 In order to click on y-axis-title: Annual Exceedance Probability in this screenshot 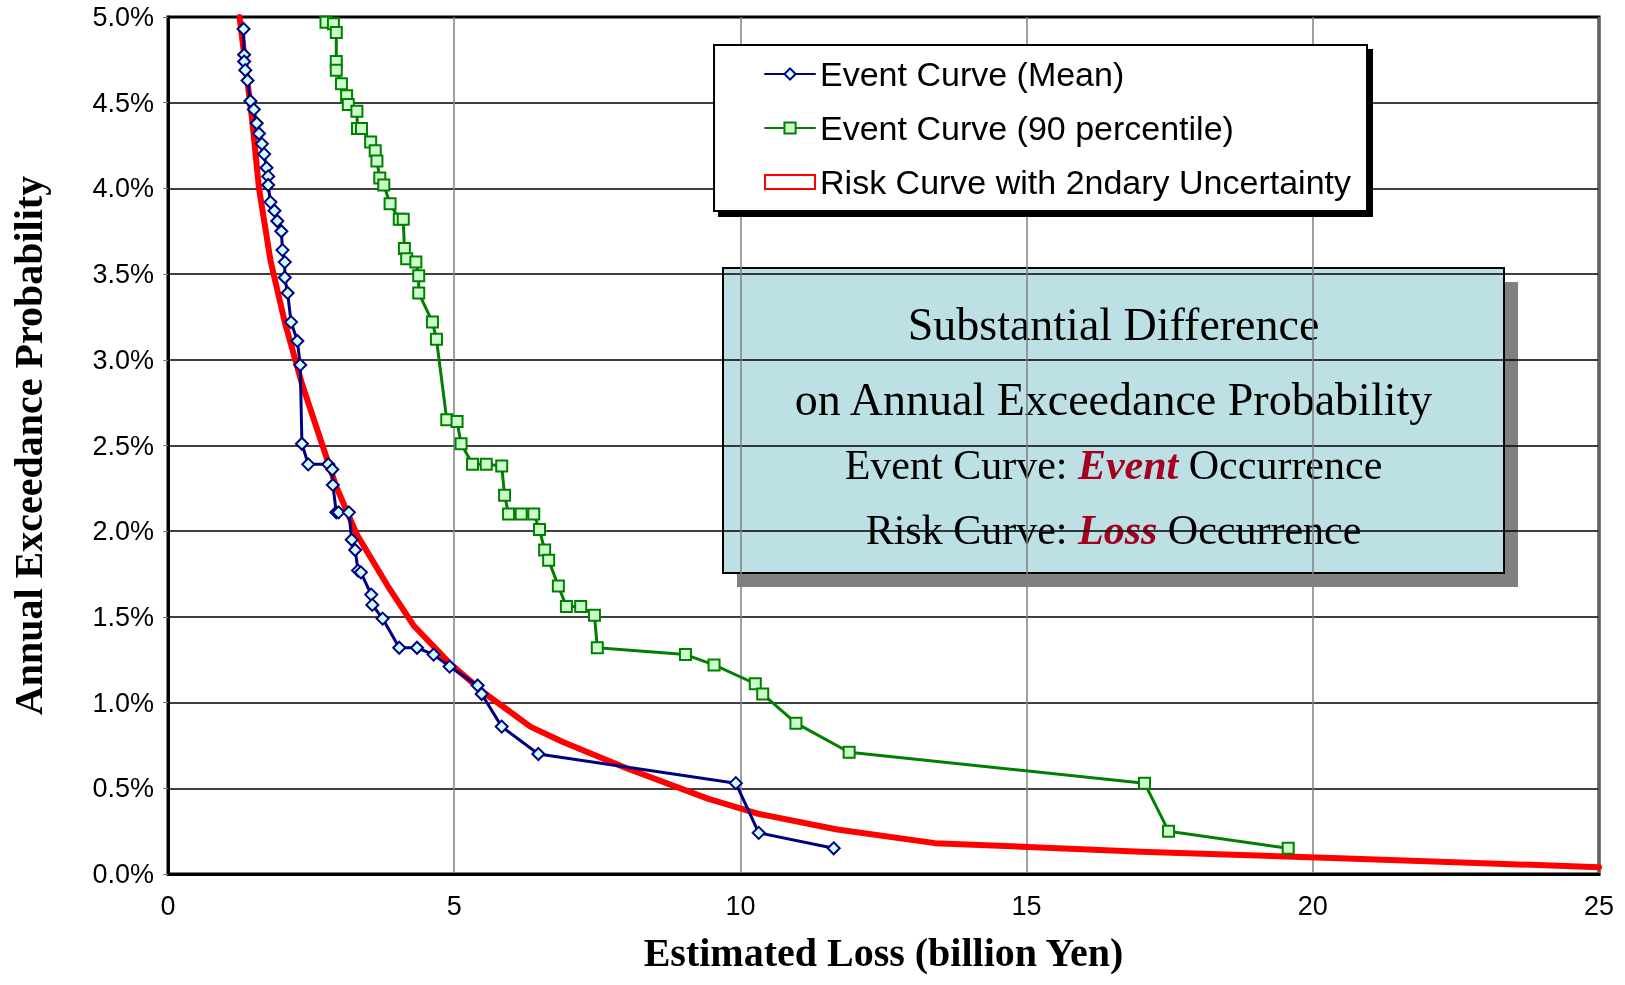, I will do `click(28, 445)`.